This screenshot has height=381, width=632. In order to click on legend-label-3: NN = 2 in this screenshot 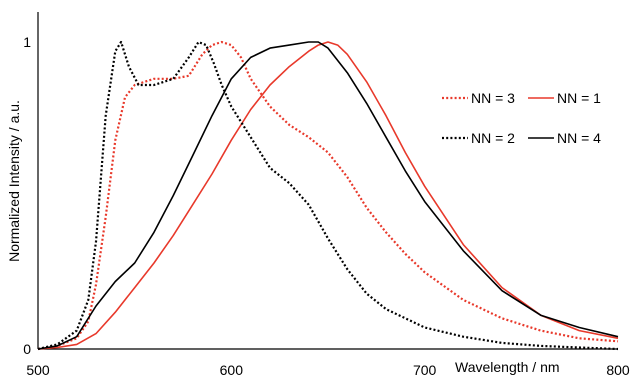, I will do `click(493, 138)`.